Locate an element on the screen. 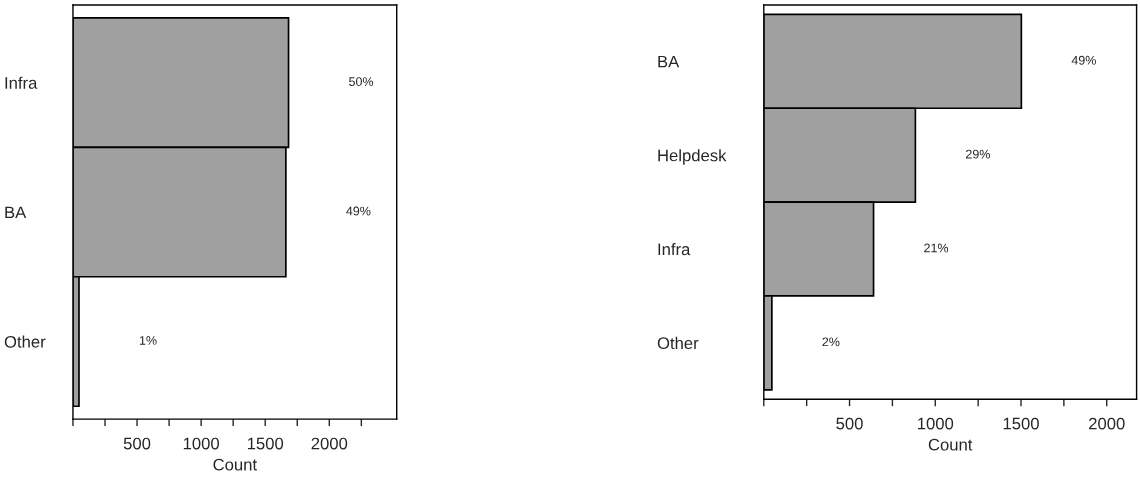 This screenshot has width=1140, height=499. annotation: 21% is located at coordinates (936, 248).